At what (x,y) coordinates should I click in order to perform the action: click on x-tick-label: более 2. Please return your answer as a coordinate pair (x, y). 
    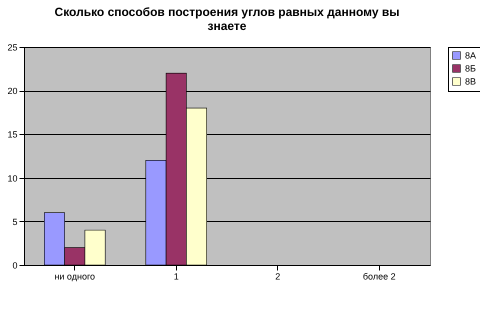
    Looking at the image, I should click on (379, 277).